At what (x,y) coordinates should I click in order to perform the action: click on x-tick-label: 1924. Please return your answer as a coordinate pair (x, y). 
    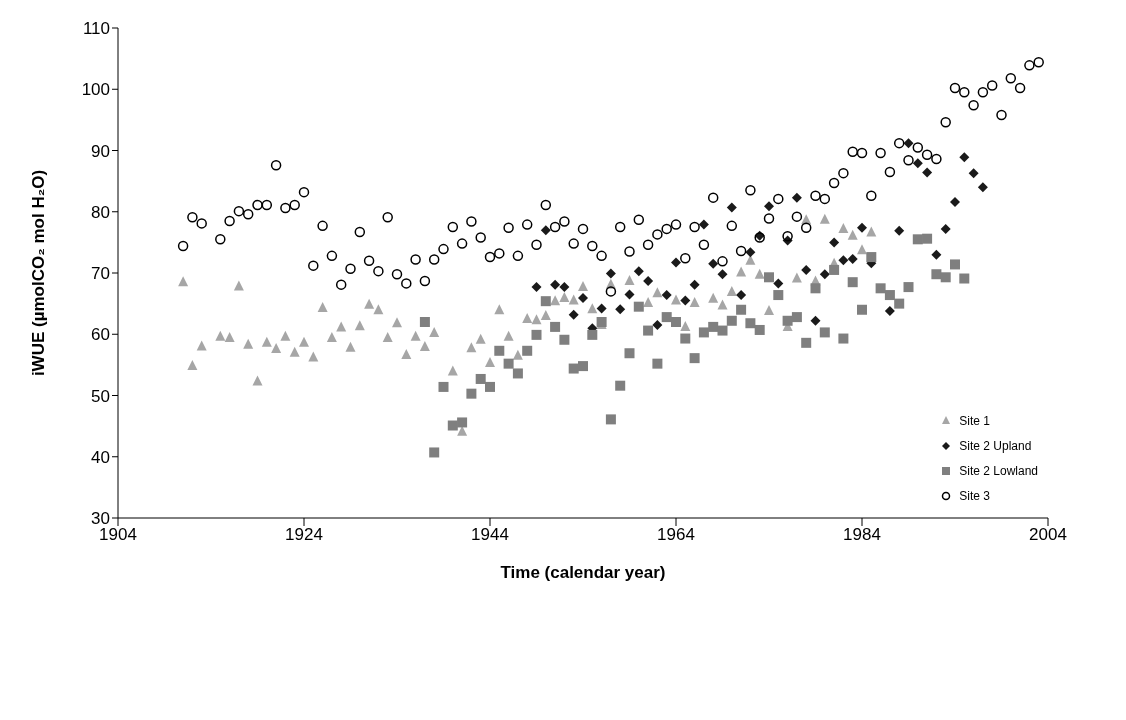
    Looking at the image, I should click on (304, 535).